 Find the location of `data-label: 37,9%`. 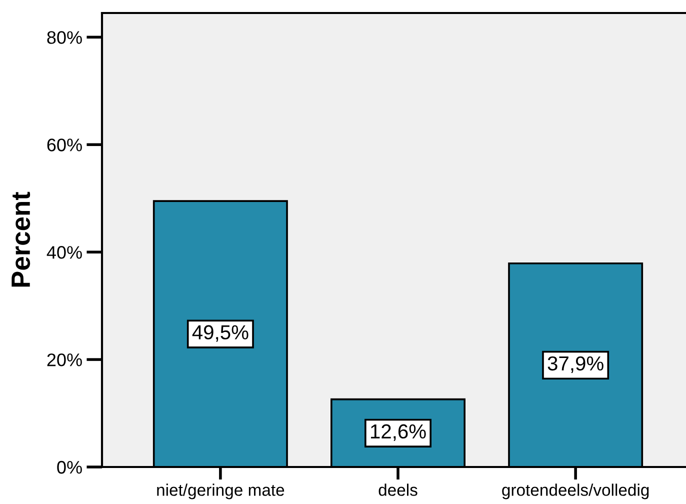

data-label: 37,9% is located at coordinates (576, 364).